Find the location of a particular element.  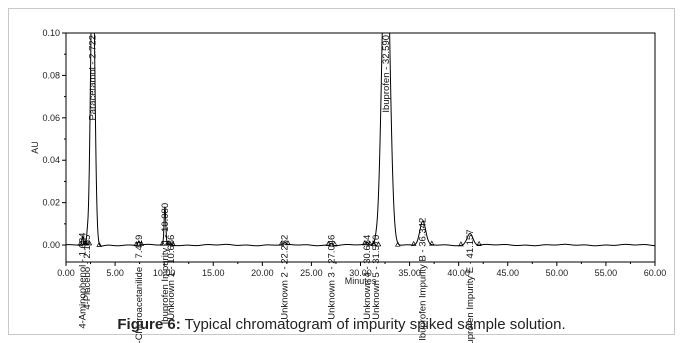

x-tick-label: 55.00 is located at coordinates (606, 273).